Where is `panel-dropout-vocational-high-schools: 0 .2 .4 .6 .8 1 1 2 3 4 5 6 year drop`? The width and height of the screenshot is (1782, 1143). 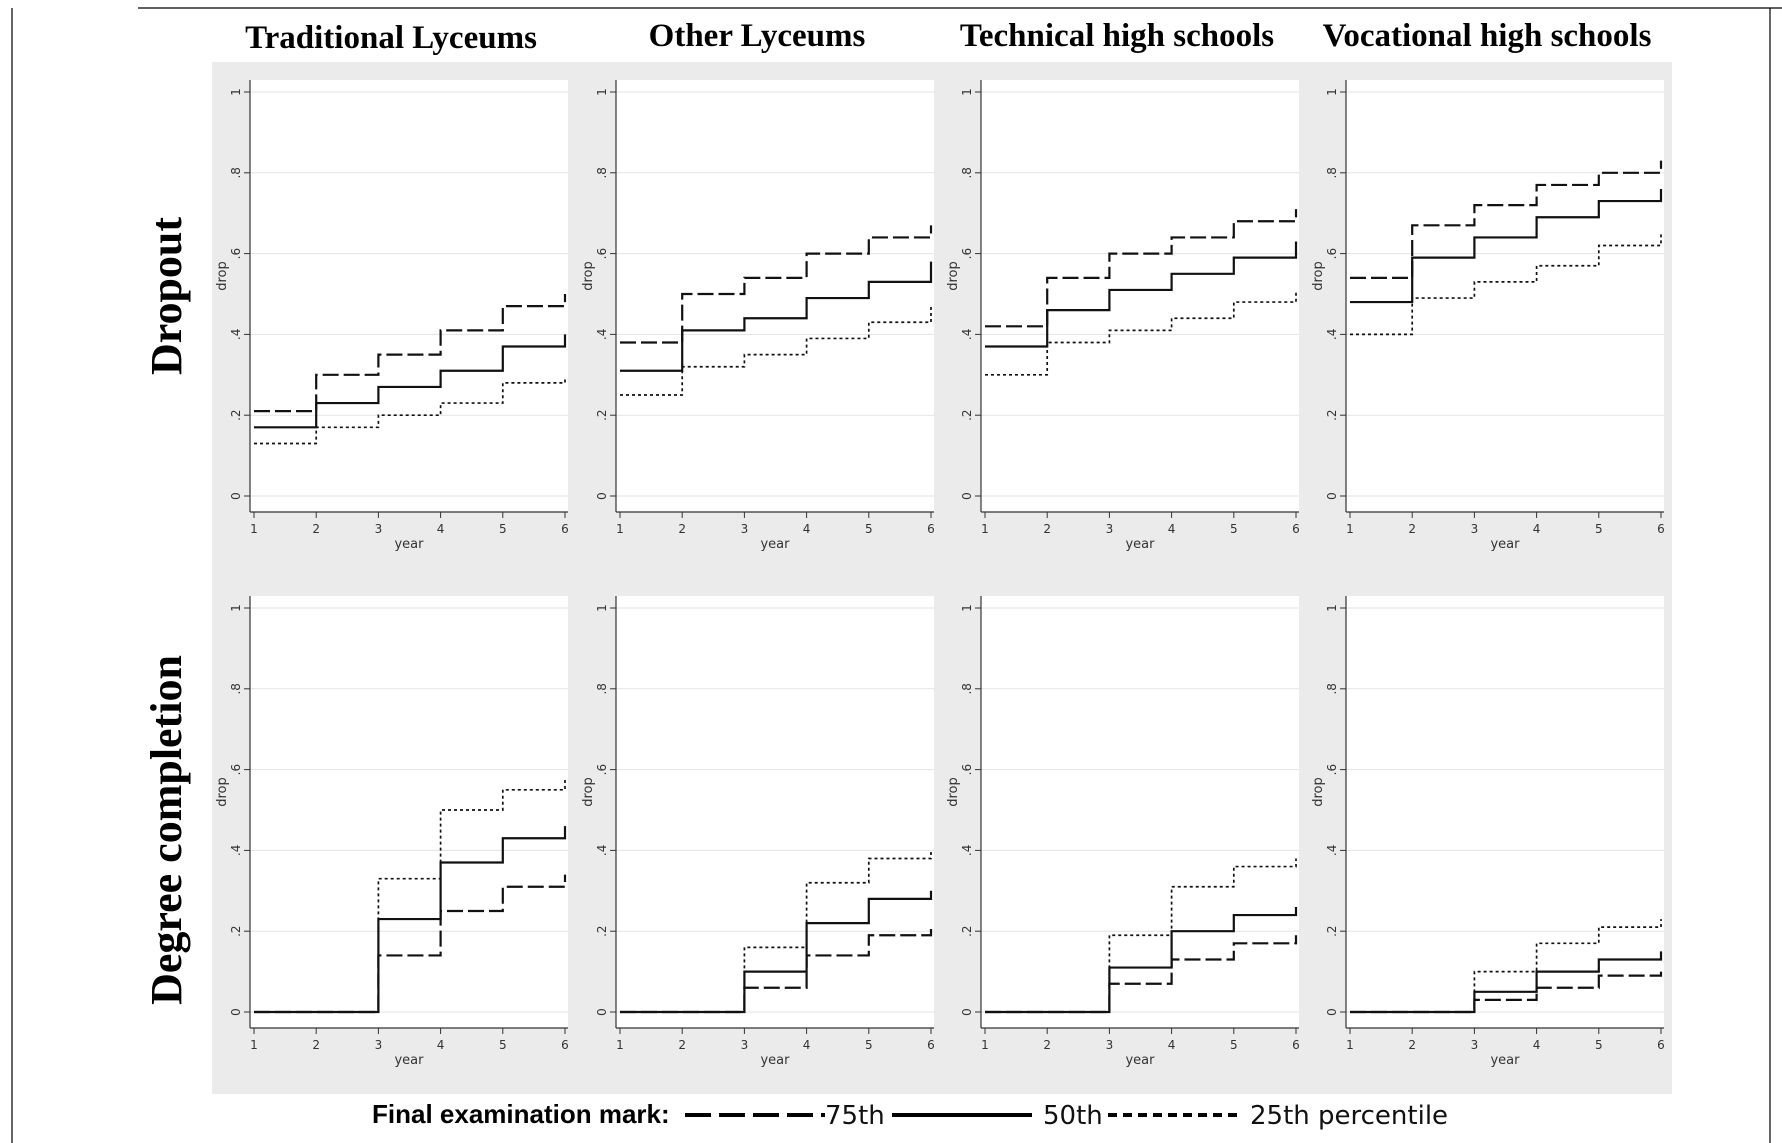 panel-dropout-vocational-high-schools: 0 .2 .4 .6 .8 1 1 2 3 4 5 6 year drop is located at coordinates (1488, 316).